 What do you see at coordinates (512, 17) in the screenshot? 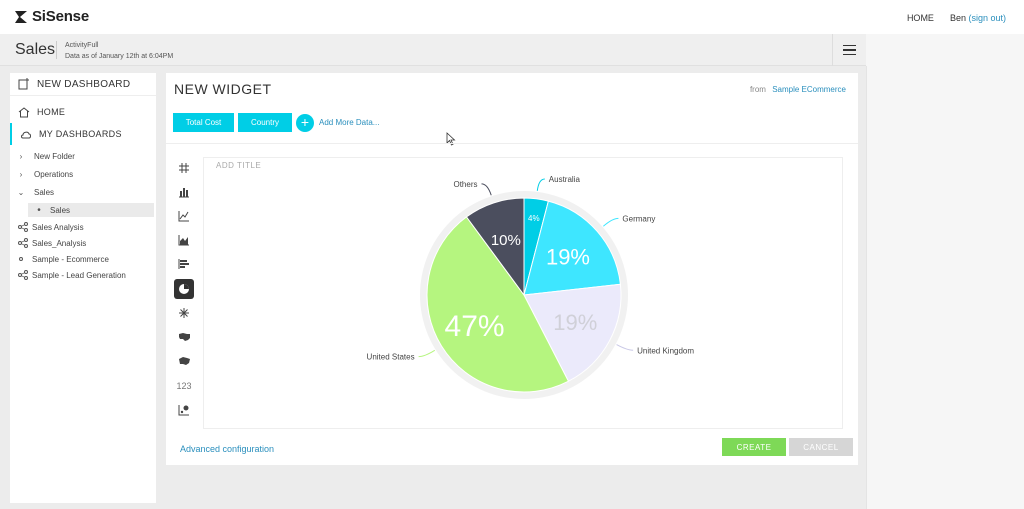
I see `top-bar: SiSense HOME Ben (sign out)` at bounding box center [512, 17].